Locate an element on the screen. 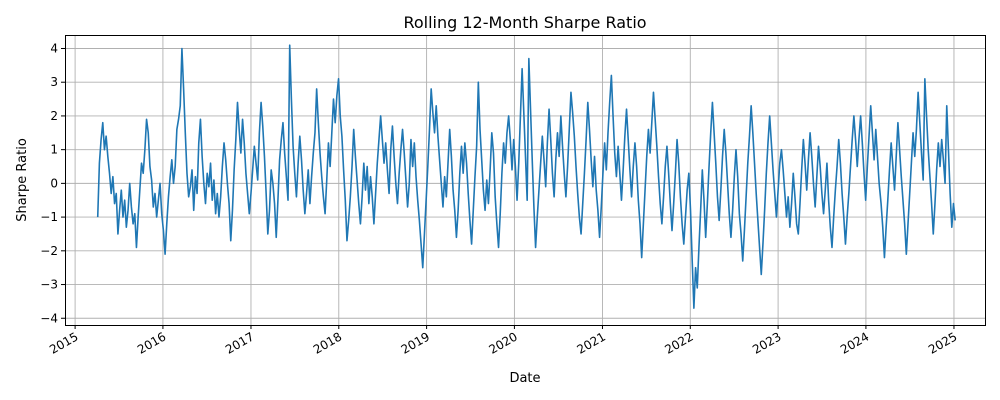  x-axis-label: Date is located at coordinates (524, 378).